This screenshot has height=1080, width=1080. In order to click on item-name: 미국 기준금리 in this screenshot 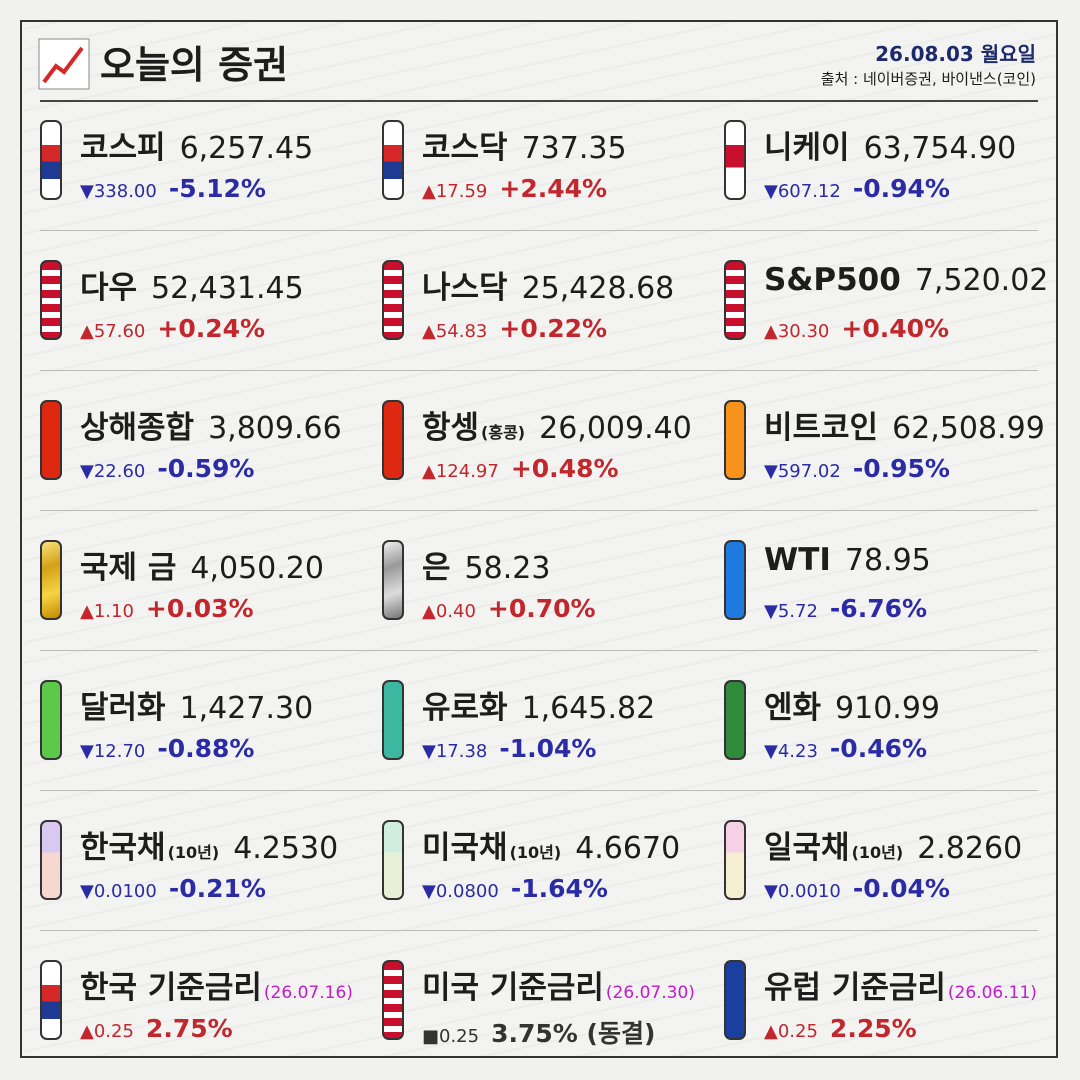, I will do `click(513, 988)`.